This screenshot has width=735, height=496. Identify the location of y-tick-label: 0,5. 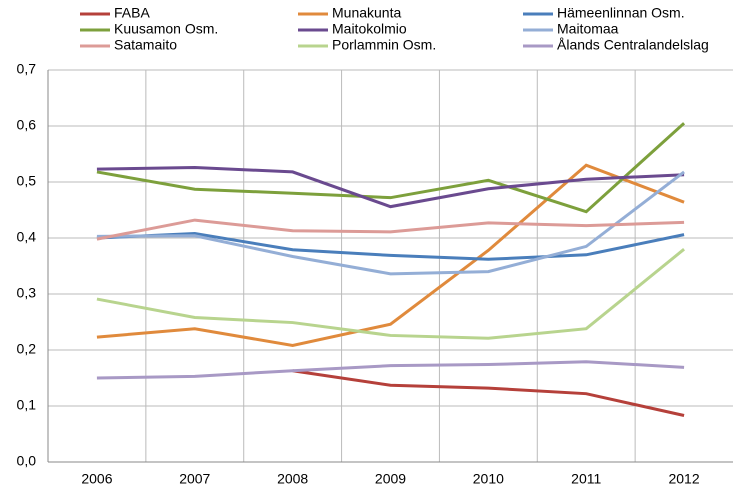
(27, 181).